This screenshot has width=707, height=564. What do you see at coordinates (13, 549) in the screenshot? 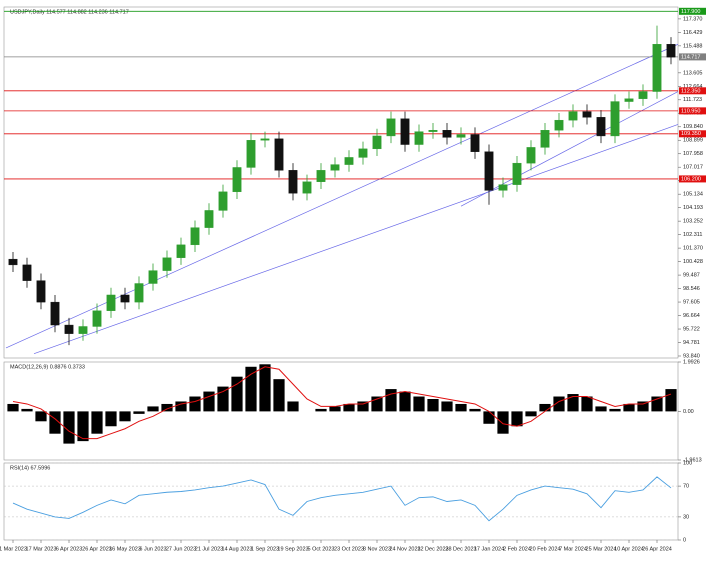
I see `x-tick-label: 1 Mar 2023` at bounding box center [13, 549].